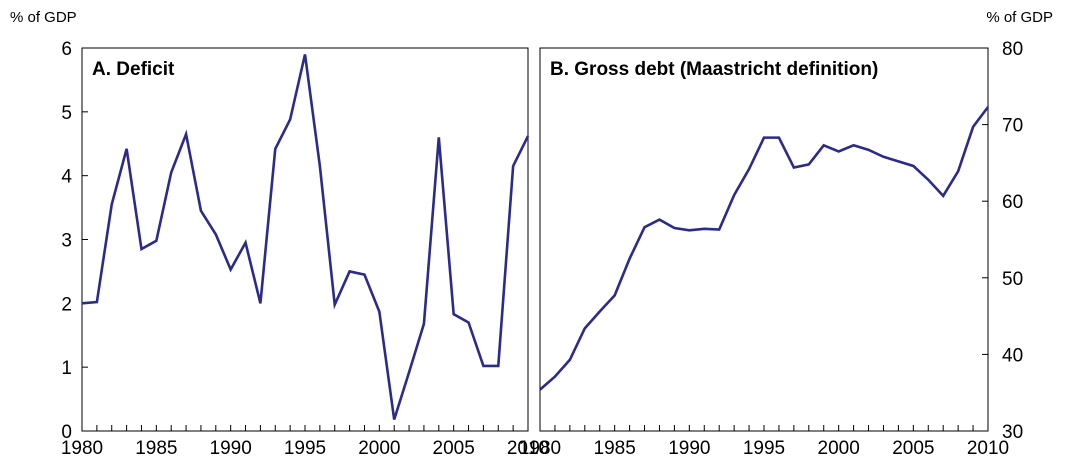 The width and height of the screenshot is (1066, 463). I want to click on y-tick-label: 80, so click(1012, 49).